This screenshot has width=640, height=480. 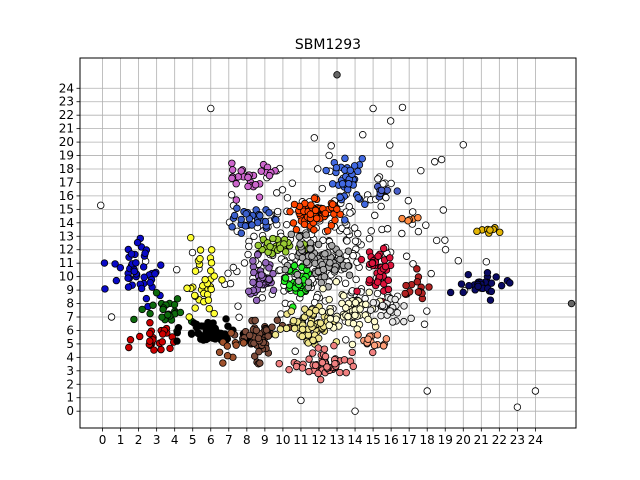 What do you see at coordinates (66, 209) in the screenshot?
I see `y-tick-label: 15` at bounding box center [66, 209].